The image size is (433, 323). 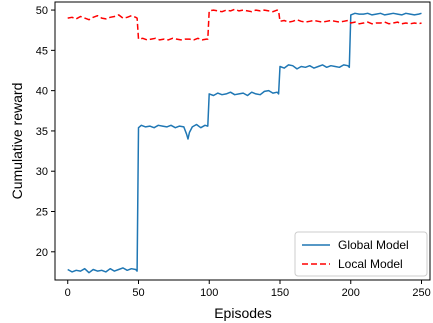 I want to click on legend-label-local-model: Local Model, so click(x=370, y=264).